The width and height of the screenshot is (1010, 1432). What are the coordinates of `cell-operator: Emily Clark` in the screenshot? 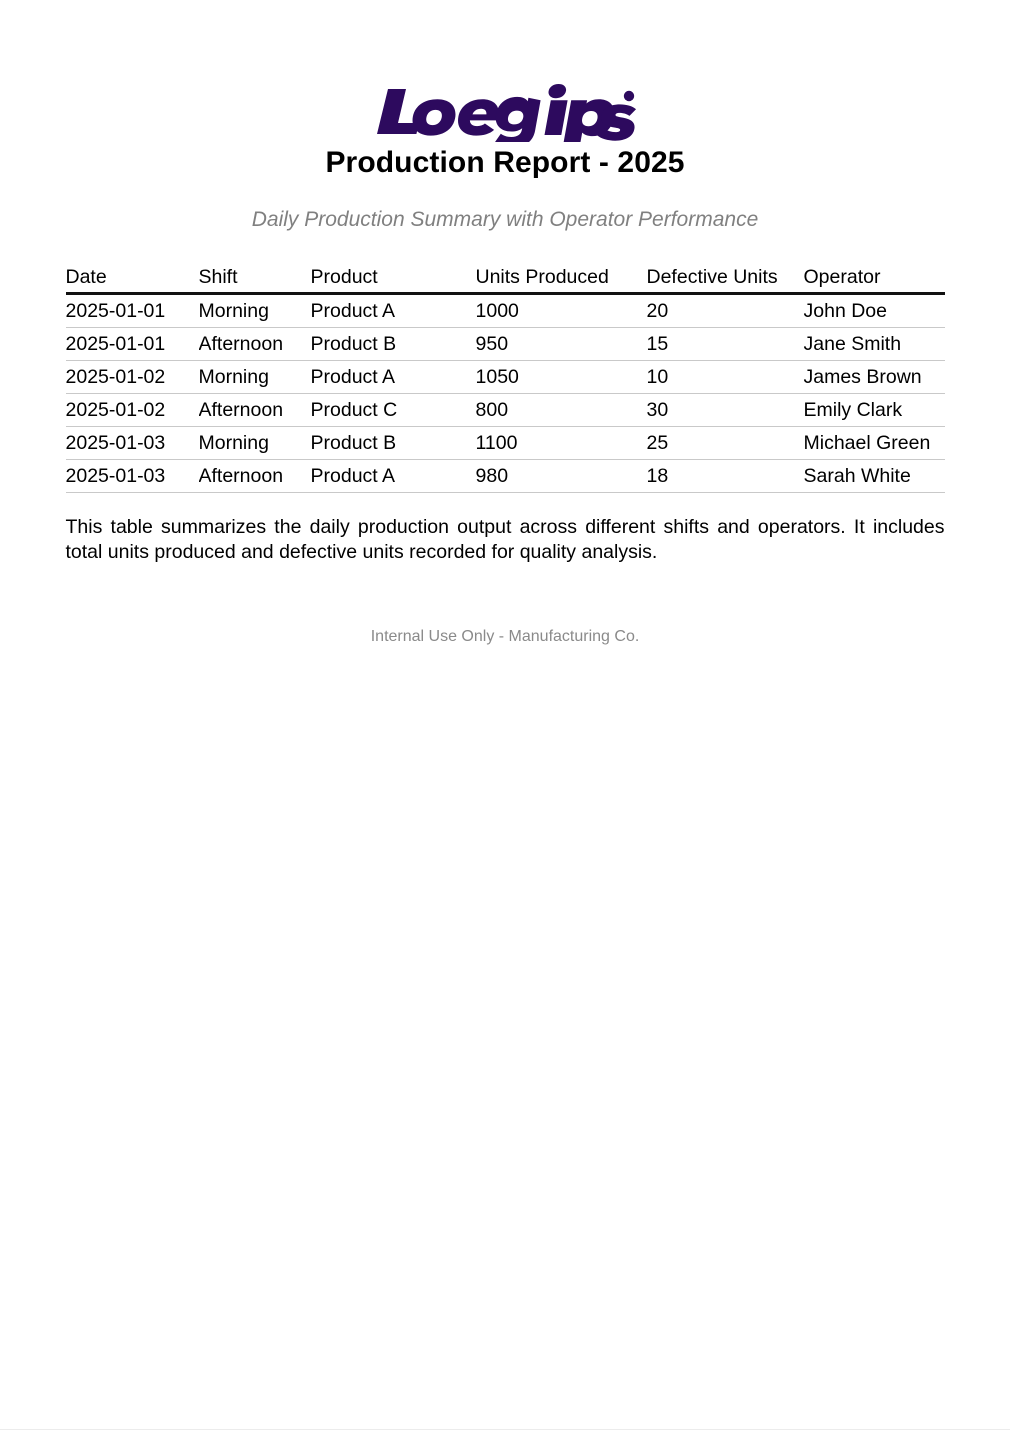 It's located at (874, 410).